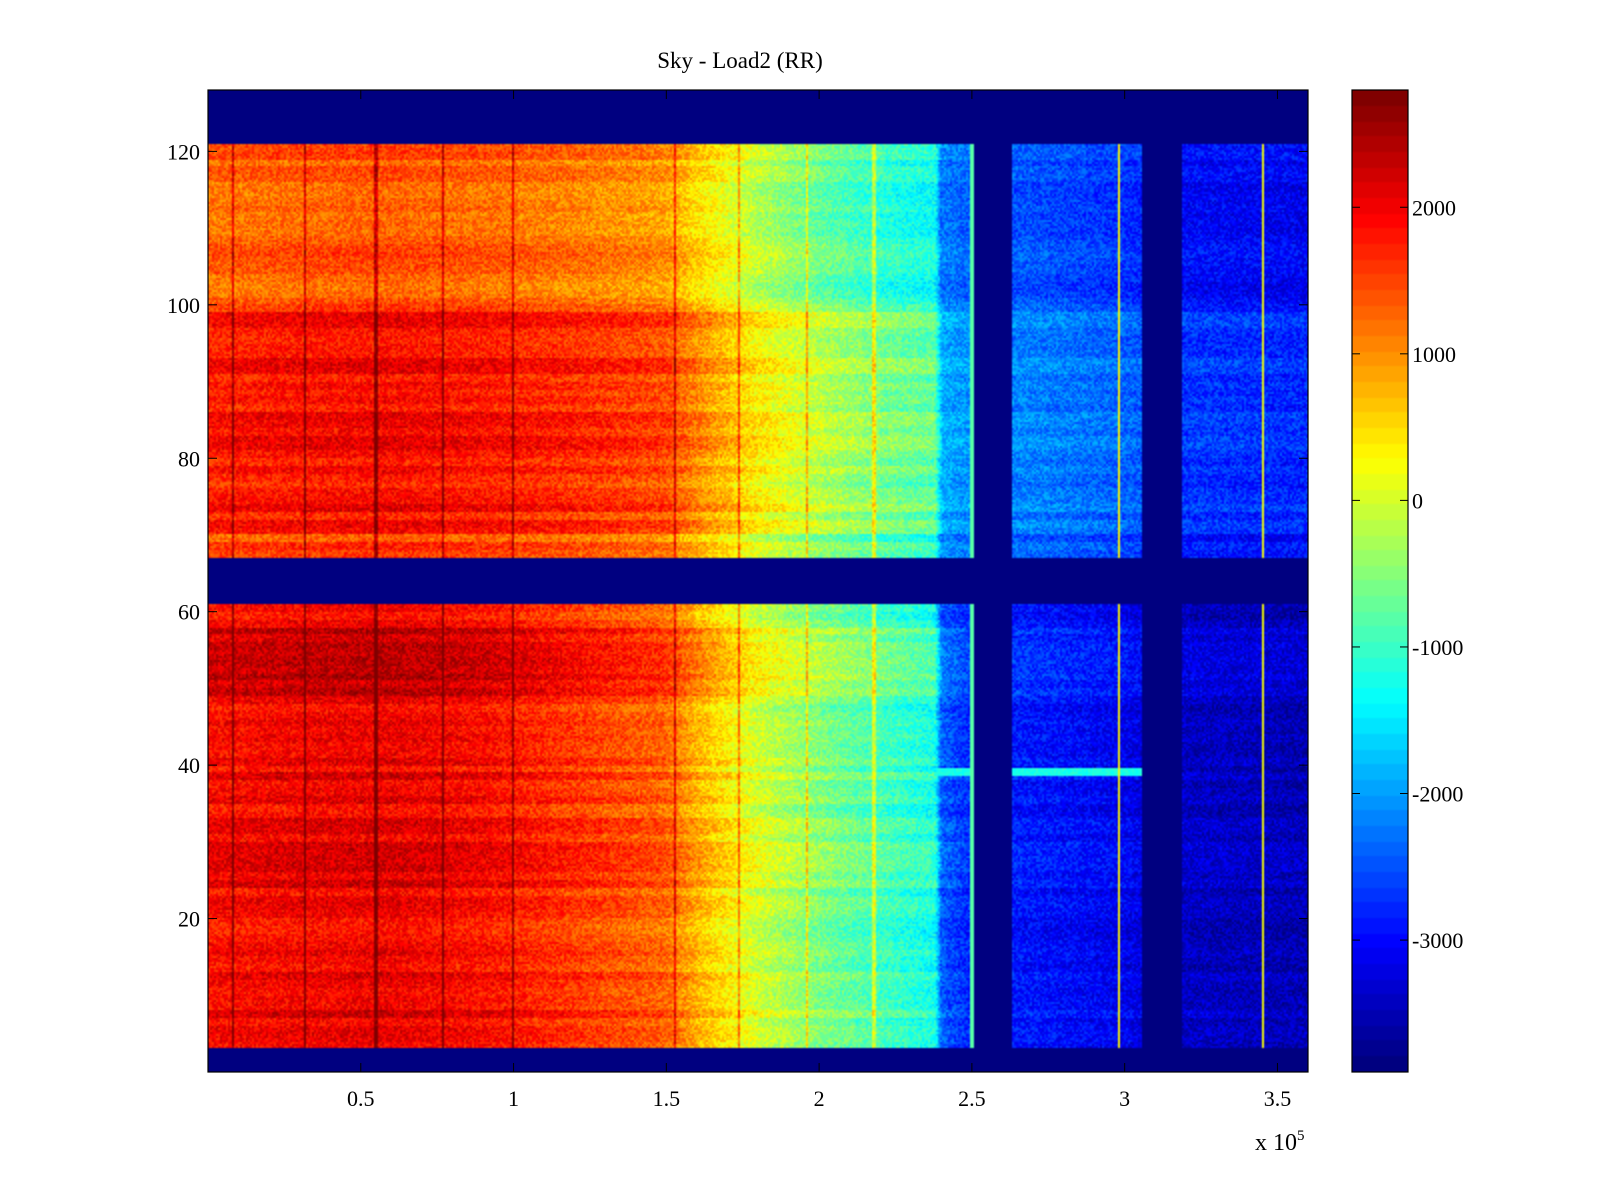 Image resolution: width=1600 pixels, height=1200 pixels. What do you see at coordinates (189, 612) in the screenshot?
I see `y-tick-label: 60` at bounding box center [189, 612].